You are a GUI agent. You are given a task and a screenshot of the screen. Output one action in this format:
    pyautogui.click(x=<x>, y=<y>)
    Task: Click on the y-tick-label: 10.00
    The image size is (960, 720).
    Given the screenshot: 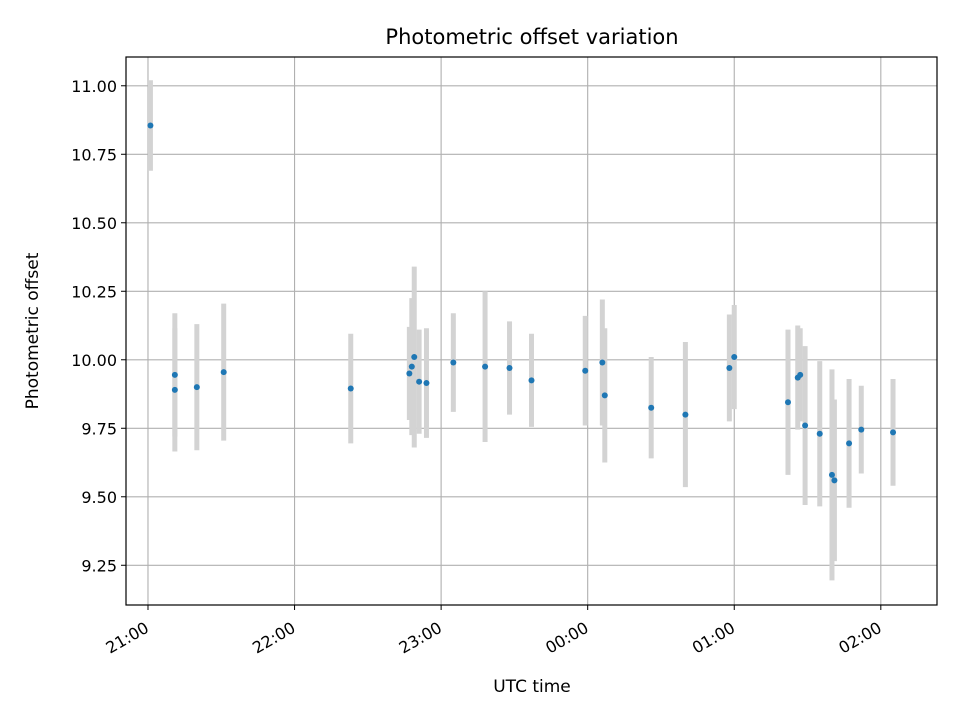 What is the action you would take?
    pyautogui.click(x=94, y=360)
    